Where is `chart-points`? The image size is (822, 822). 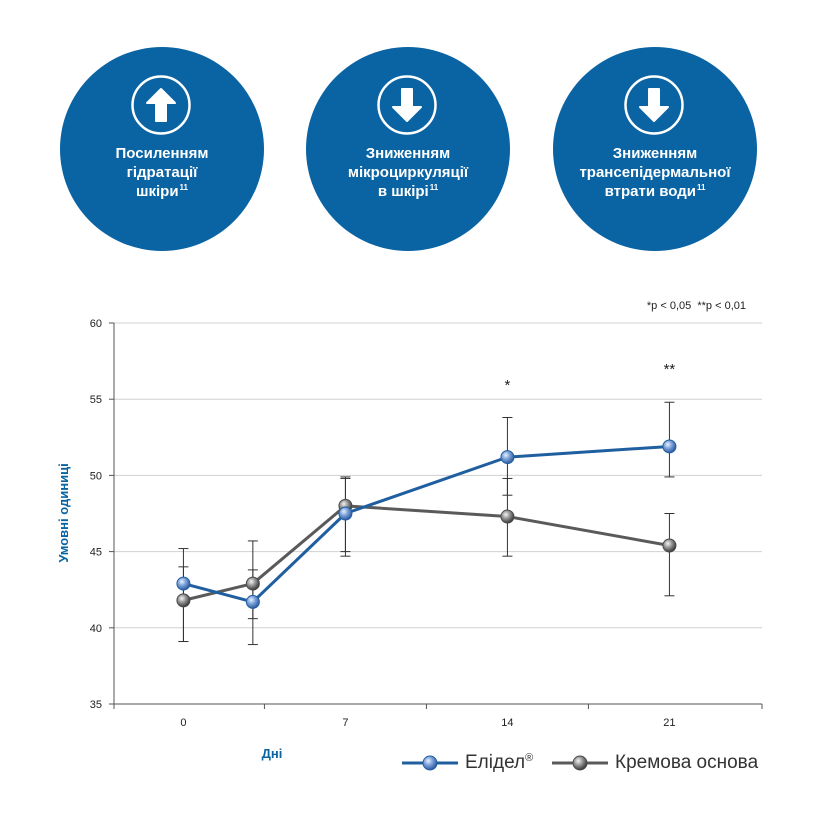
chart-points is located at coordinates (426, 524).